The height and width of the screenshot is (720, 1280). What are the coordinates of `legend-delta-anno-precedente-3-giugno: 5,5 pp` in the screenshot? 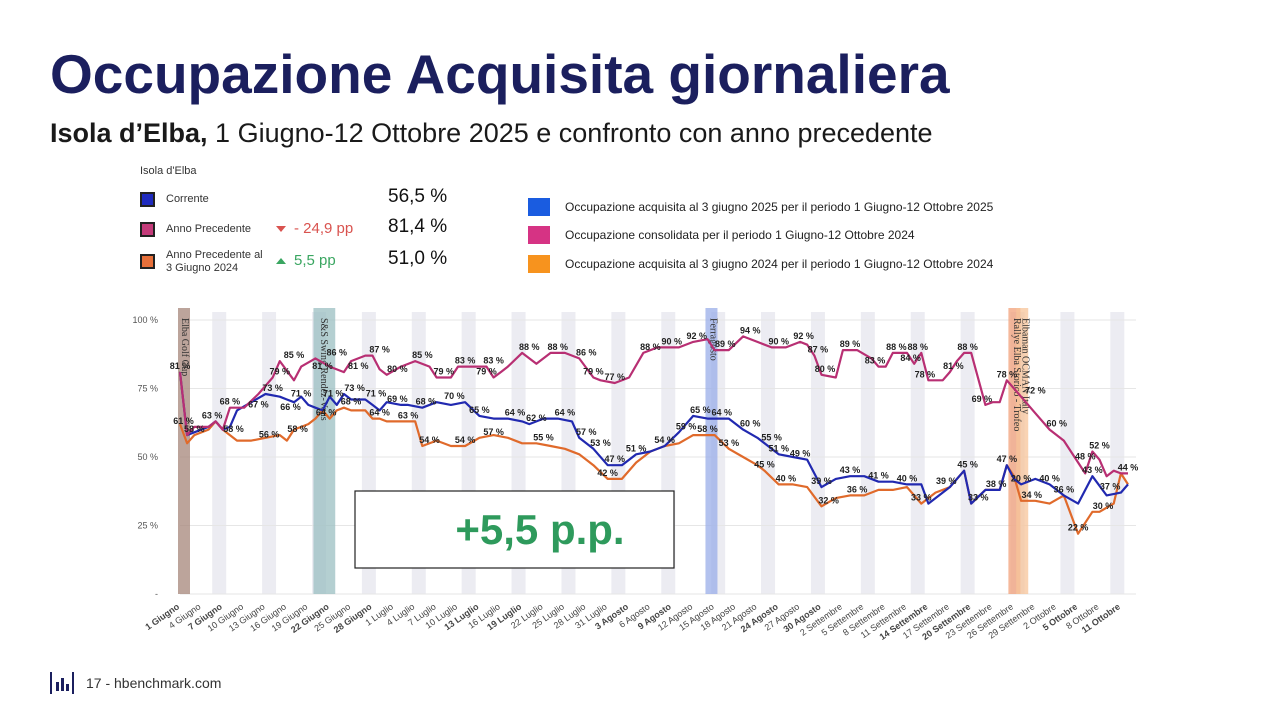 It's located at (306, 260).